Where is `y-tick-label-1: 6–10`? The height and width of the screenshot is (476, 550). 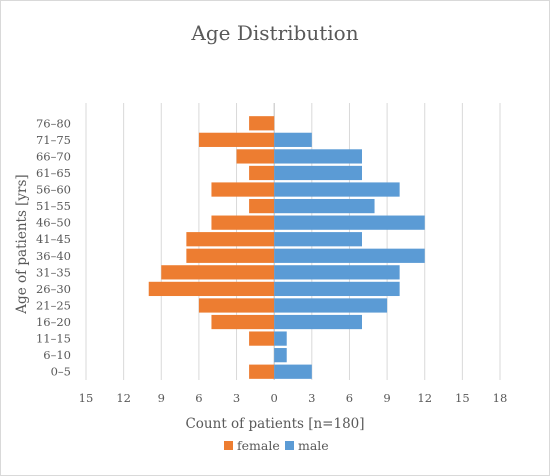 y-tick-label-1: 6–10 is located at coordinates (57, 355).